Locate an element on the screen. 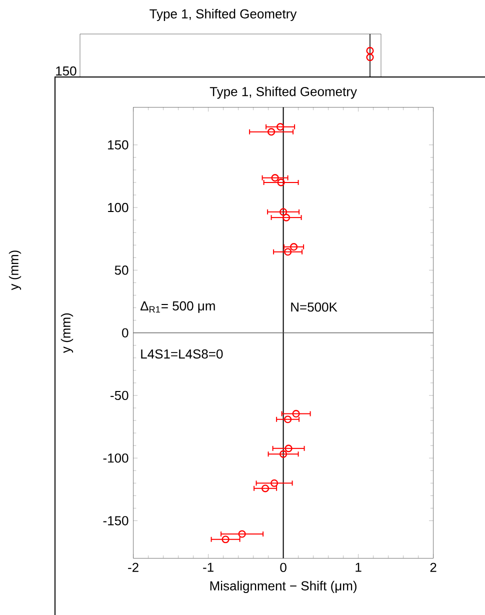  y-axis-title: y (mm) is located at coordinates (67, 333).